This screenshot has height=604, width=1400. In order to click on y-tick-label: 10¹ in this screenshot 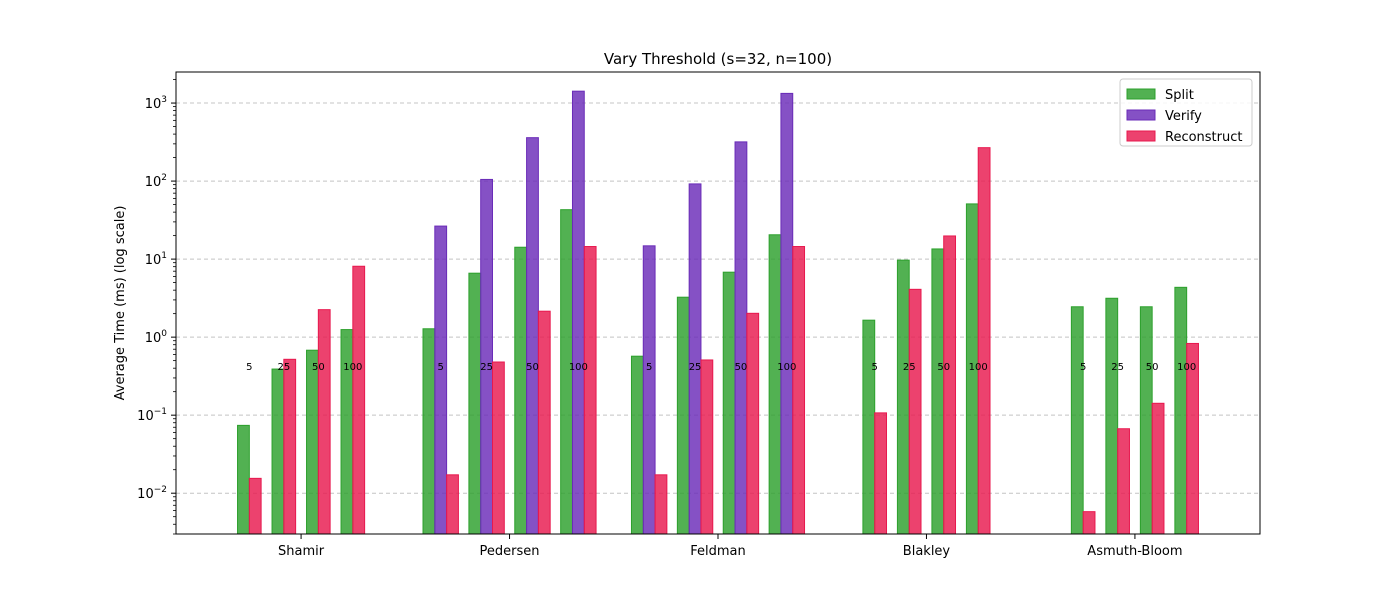, I will do `click(156, 259)`.